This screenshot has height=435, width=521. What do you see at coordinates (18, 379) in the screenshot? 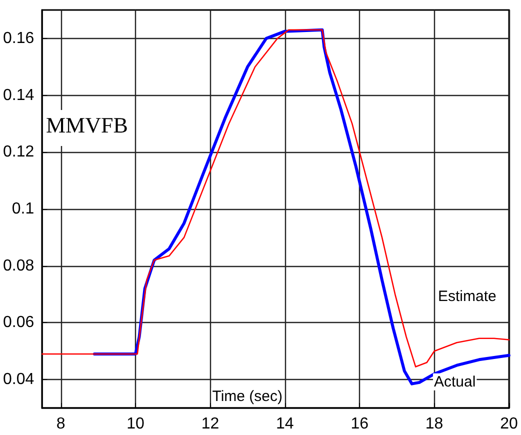
I see `y-tick-label: 0.04` at bounding box center [18, 379].